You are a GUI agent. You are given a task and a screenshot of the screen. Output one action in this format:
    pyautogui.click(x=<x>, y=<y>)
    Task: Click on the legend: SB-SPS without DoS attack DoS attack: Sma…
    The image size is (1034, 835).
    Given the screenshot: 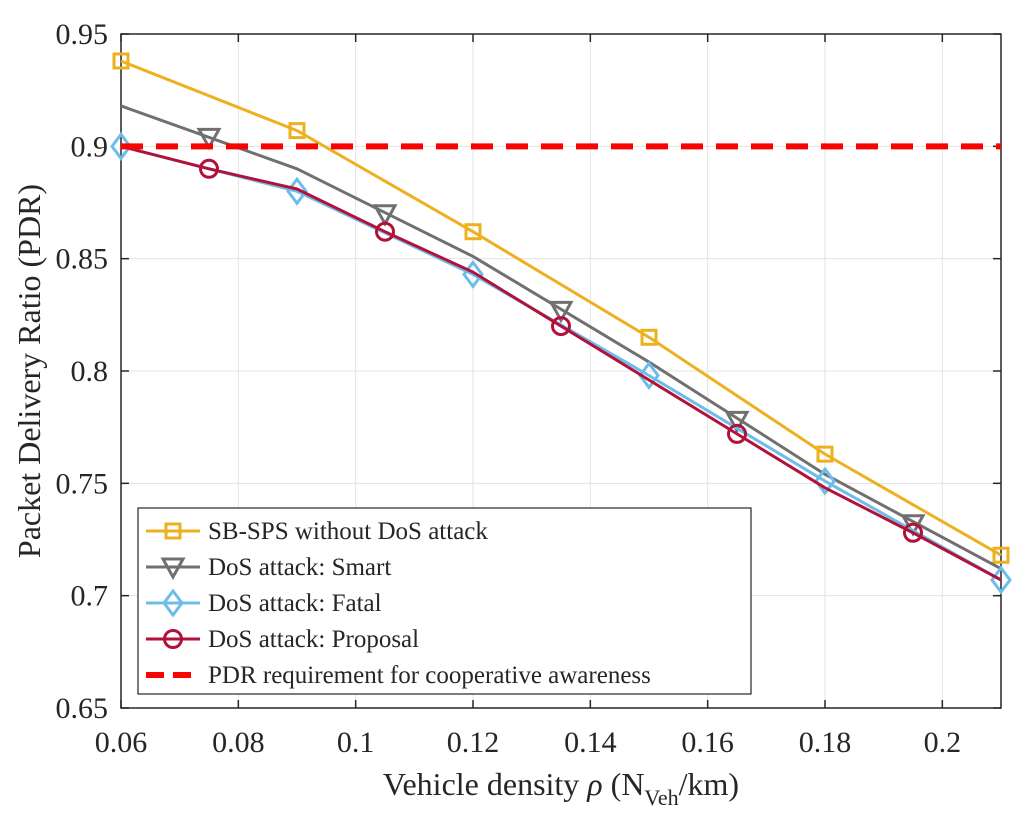 What is the action you would take?
    pyautogui.click(x=444, y=601)
    